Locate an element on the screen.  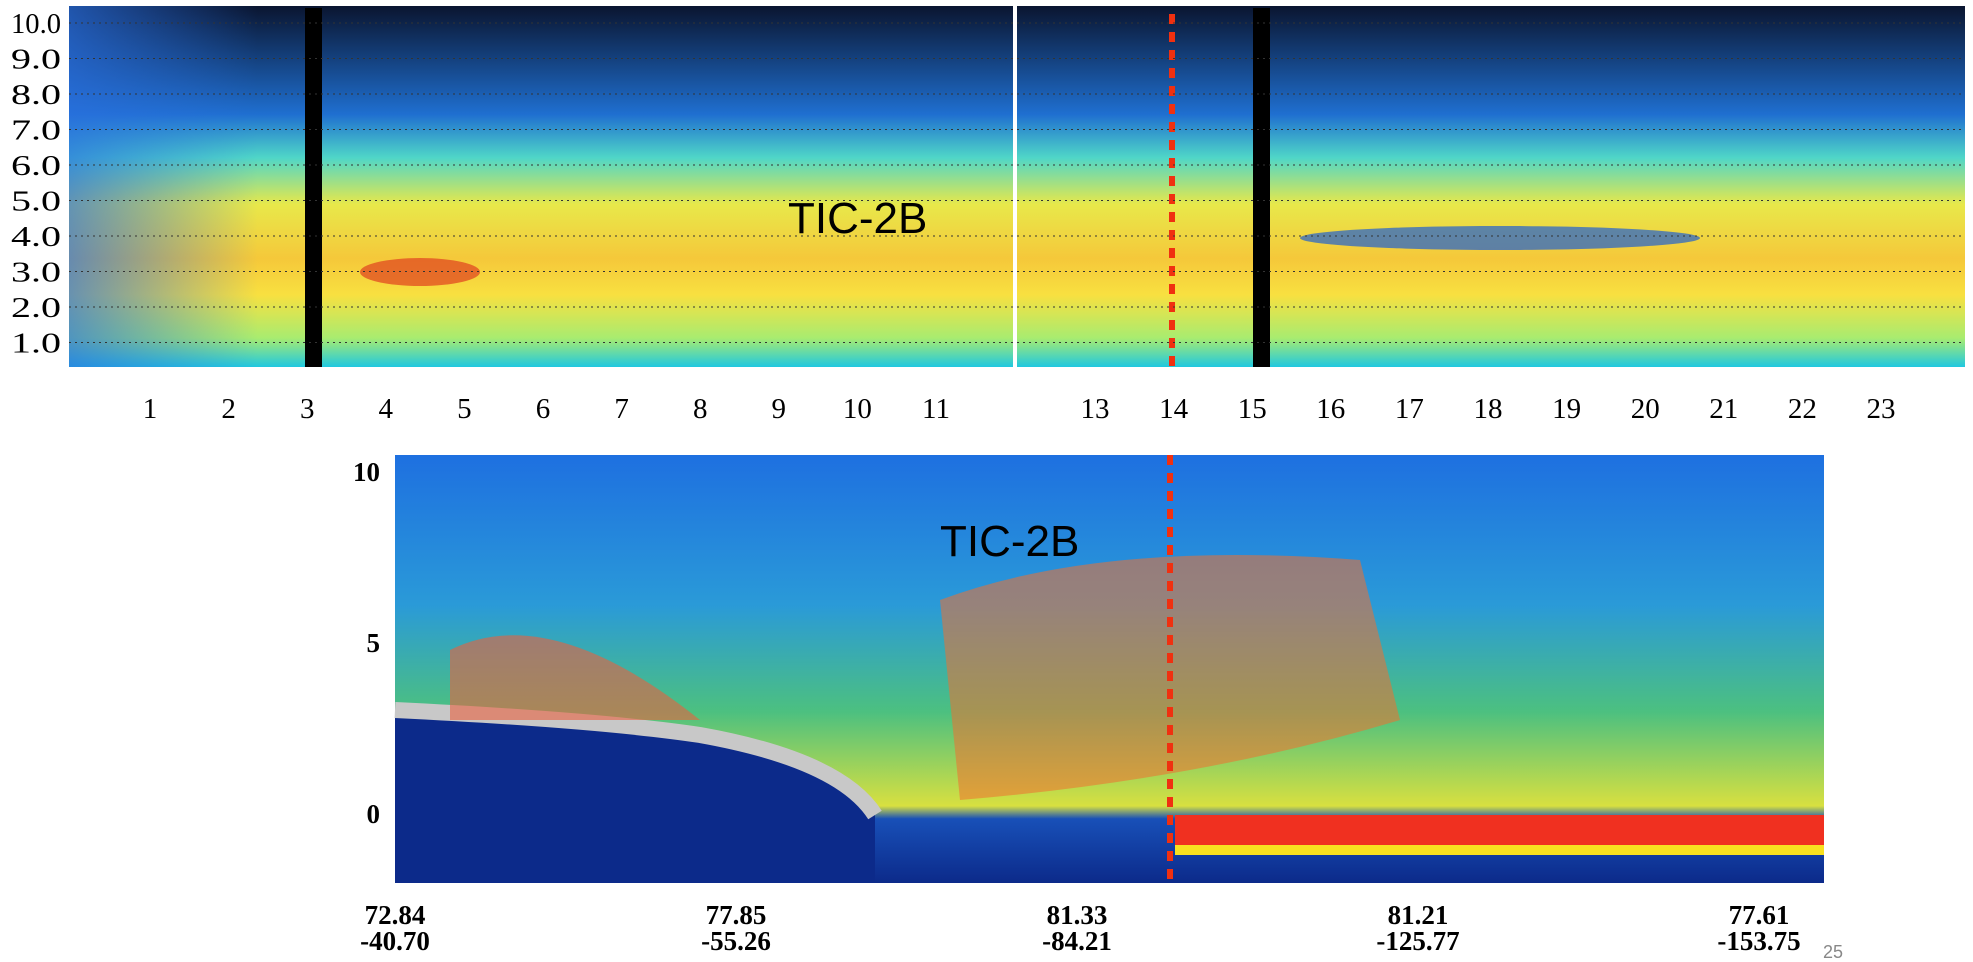
x-tick-label: 5 is located at coordinates (464, 409).